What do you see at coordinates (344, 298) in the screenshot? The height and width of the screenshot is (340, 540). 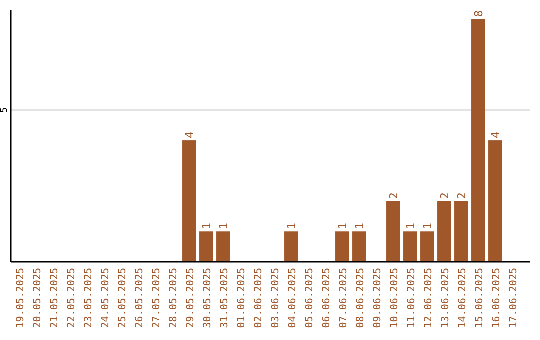 I see `x-tick-label: 07.06.2025` at bounding box center [344, 298].